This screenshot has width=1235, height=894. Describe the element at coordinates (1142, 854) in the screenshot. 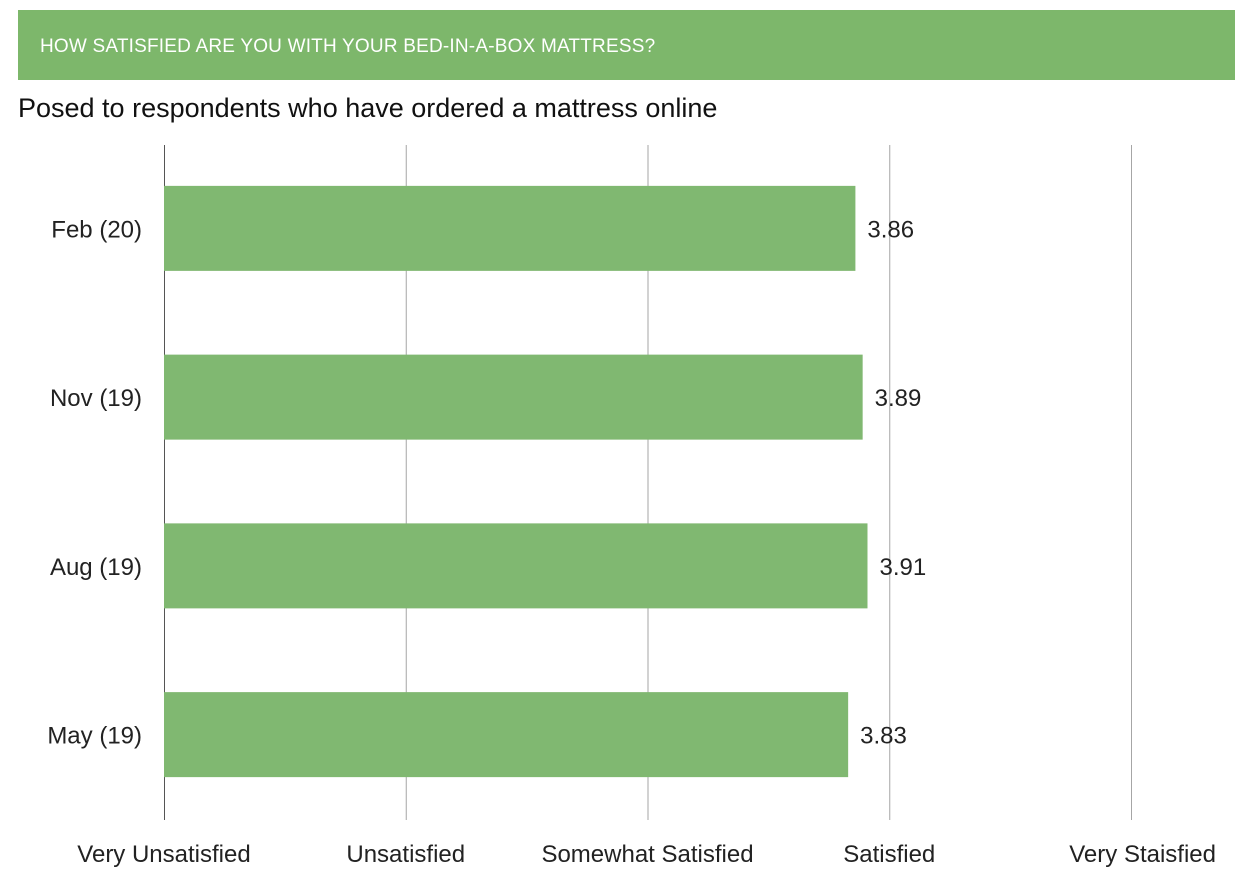

I see `x-tick-label: Very Staisfied` at that location.